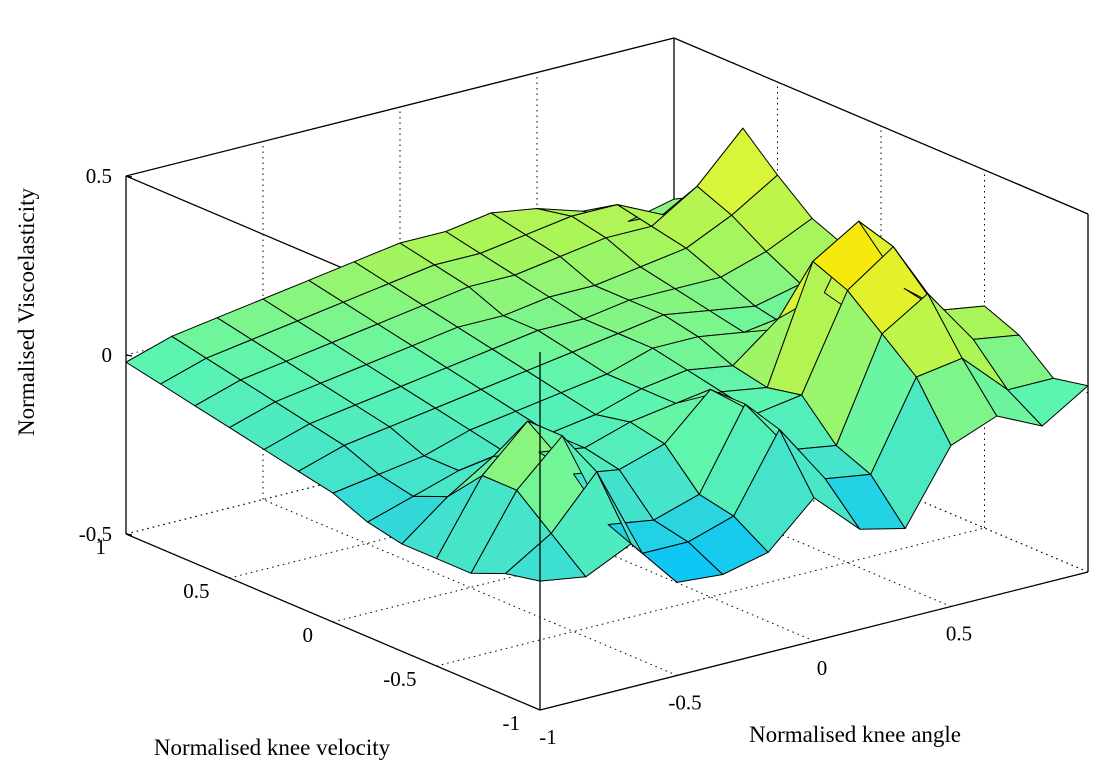  What do you see at coordinates (959, 634) in the screenshot?
I see `x-tick-label: 0.5` at bounding box center [959, 634].